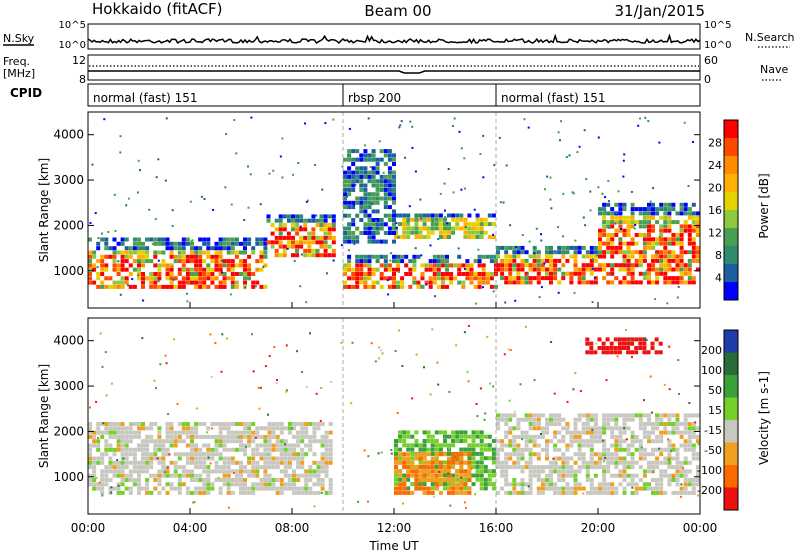 The height and width of the screenshot is (554, 800). I want to click on y-tick-label: 2000, so click(68, 225).